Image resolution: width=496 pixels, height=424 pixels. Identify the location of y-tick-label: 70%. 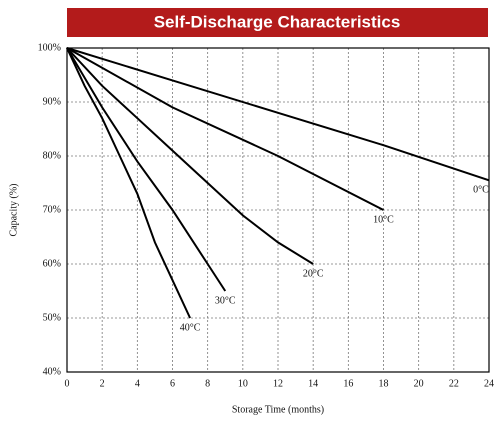
(52, 209).